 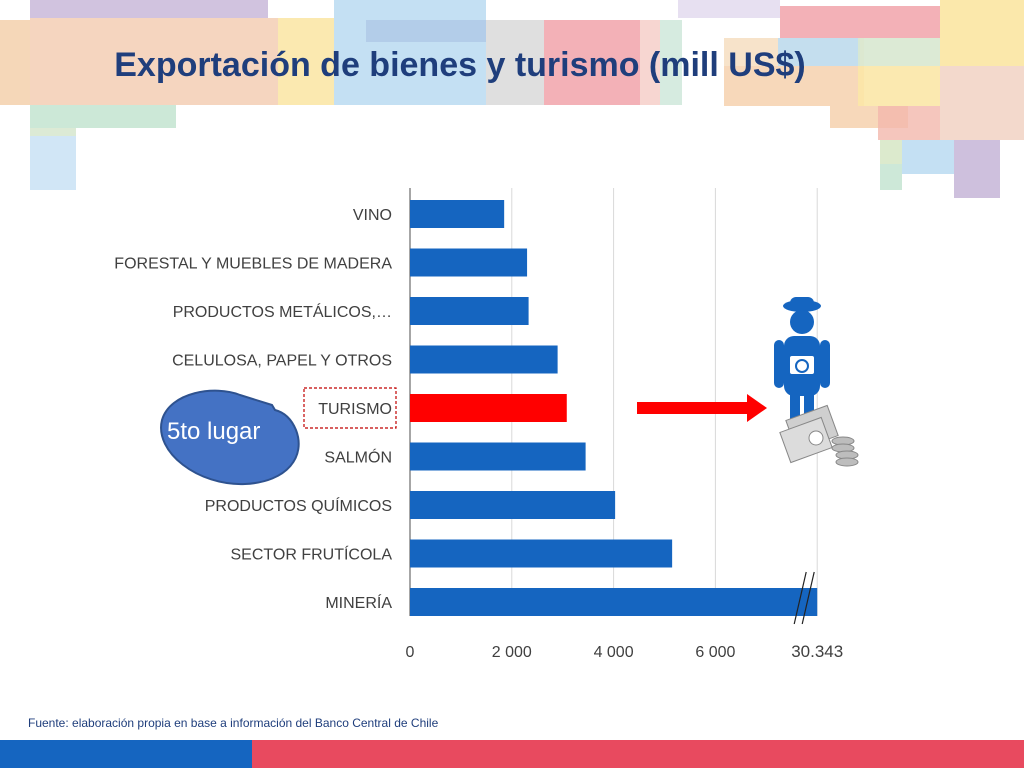 What do you see at coordinates (282, 361) in the screenshot?
I see `category-label: CELULOSA, PAPEL Y OTROS` at bounding box center [282, 361].